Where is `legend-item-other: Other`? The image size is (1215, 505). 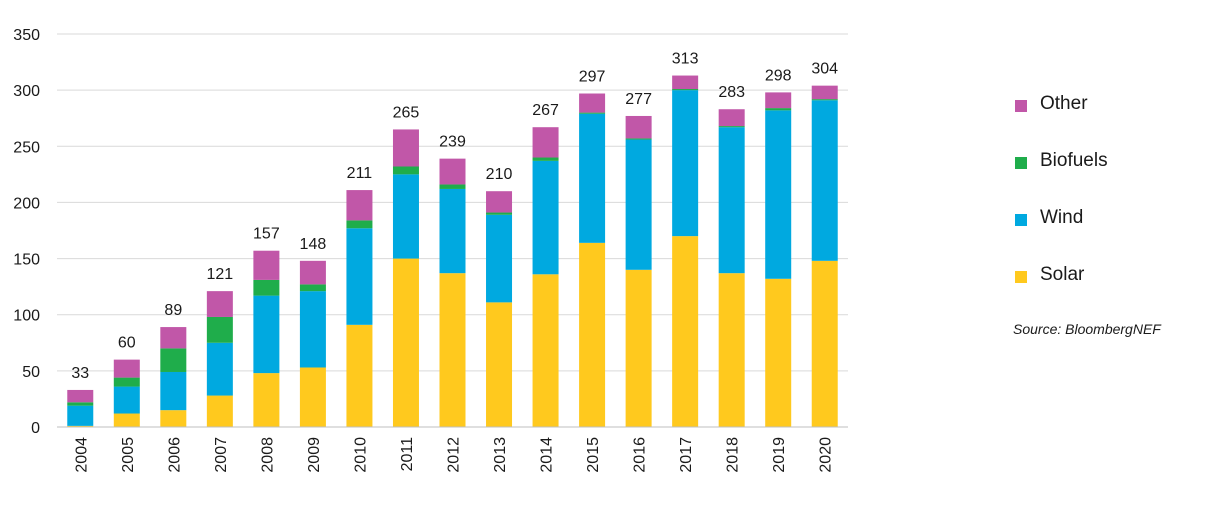 legend-item-other: Other is located at coordinates (1110, 118).